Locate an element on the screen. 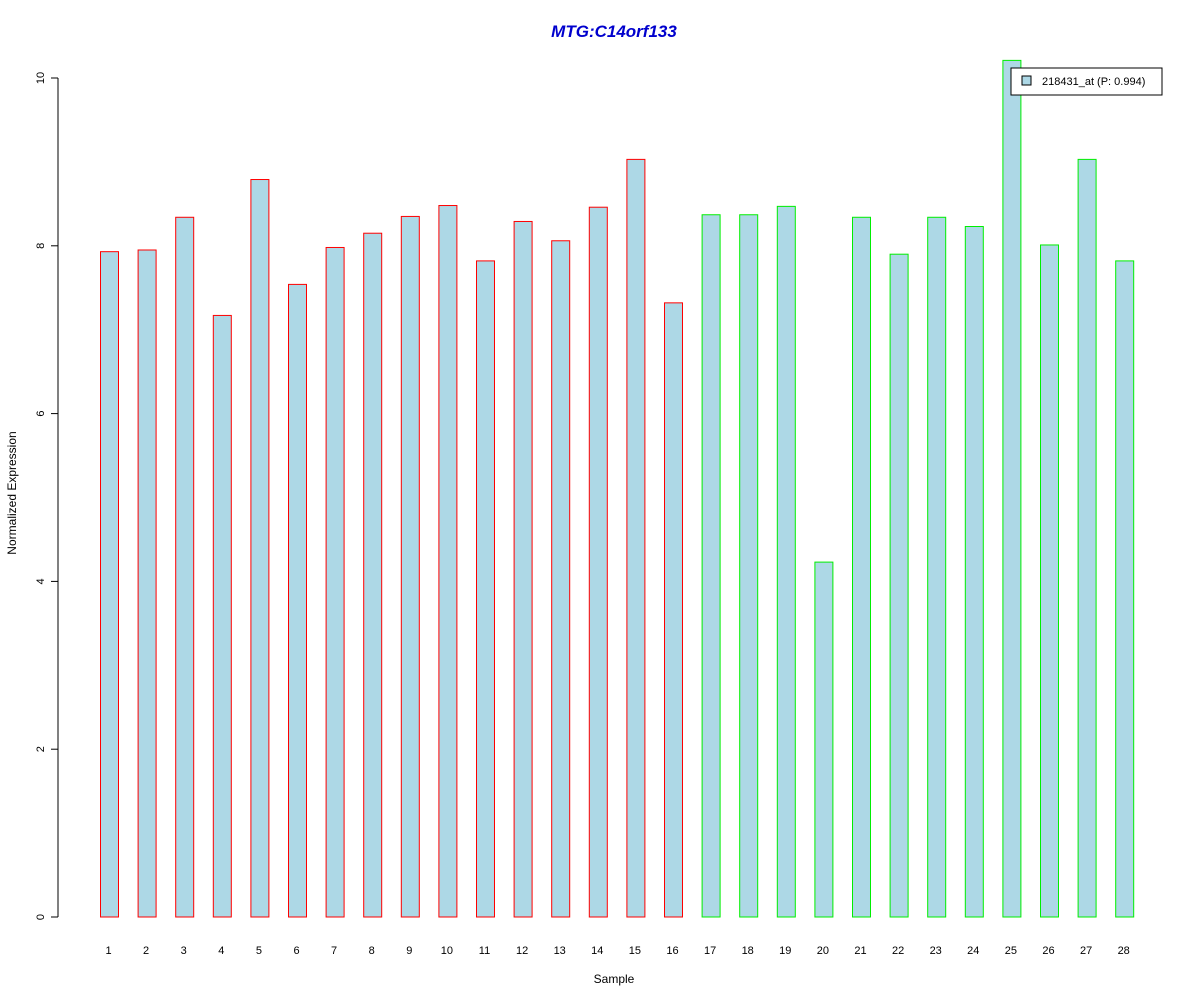 The image size is (1200, 1000). x-tick-label: 18 is located at coordinates (748, 951).